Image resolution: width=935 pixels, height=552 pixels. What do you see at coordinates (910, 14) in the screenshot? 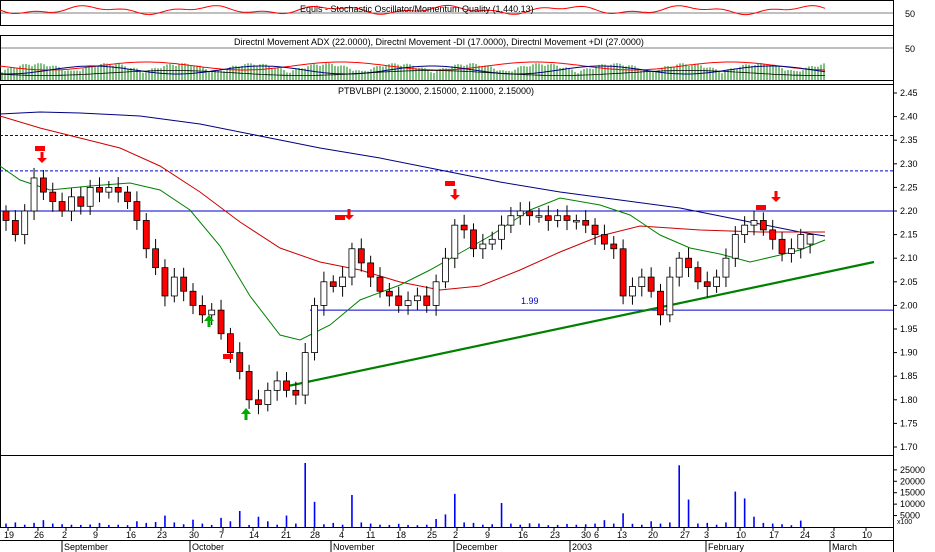
I see `stochastic-tick-50: 50` at bounding box center [910, 14].